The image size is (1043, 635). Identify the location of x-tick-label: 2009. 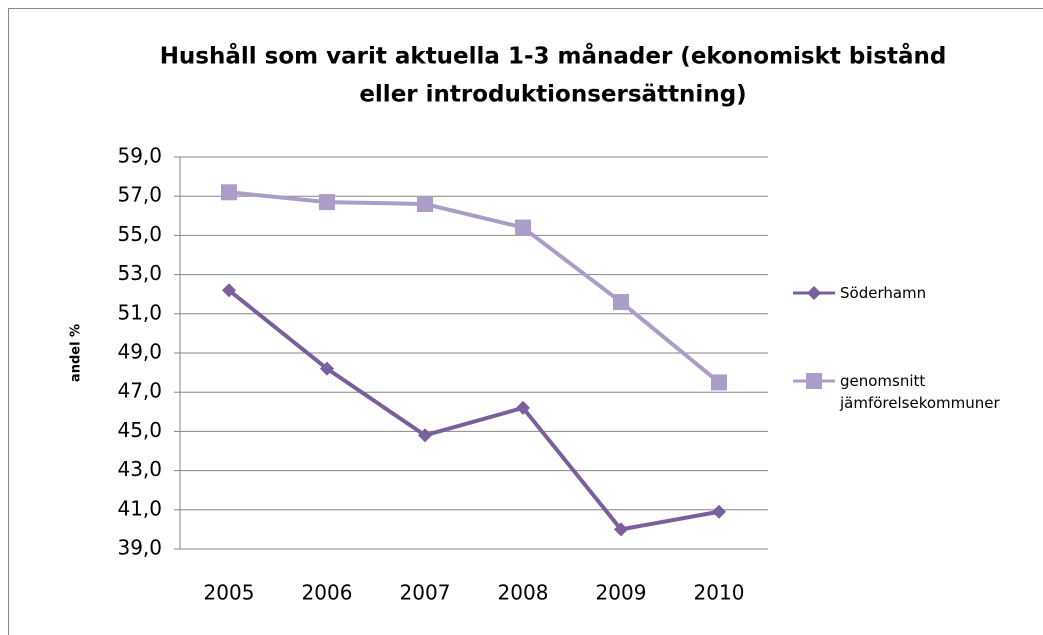
(621, 593).